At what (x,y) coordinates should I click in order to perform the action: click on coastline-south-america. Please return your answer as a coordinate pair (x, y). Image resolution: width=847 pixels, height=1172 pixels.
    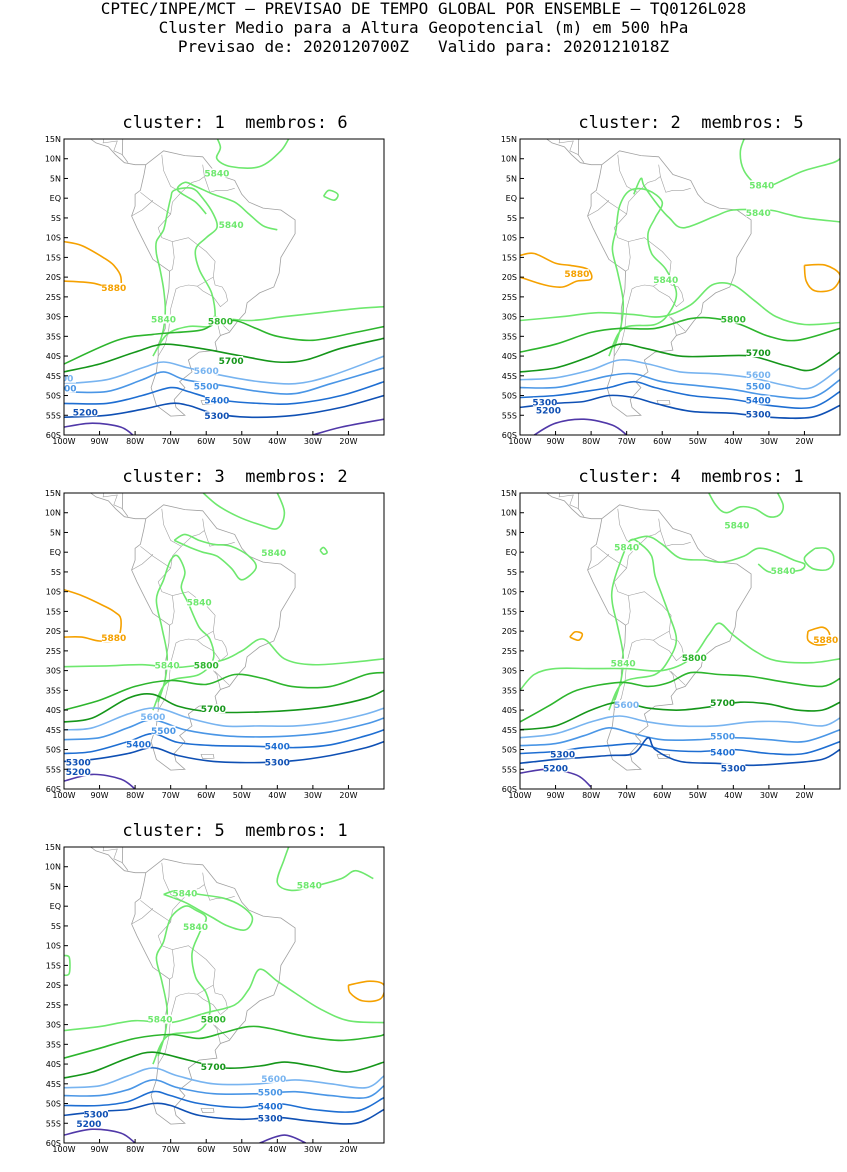
    Looking at the image, I should click on (669, 637).